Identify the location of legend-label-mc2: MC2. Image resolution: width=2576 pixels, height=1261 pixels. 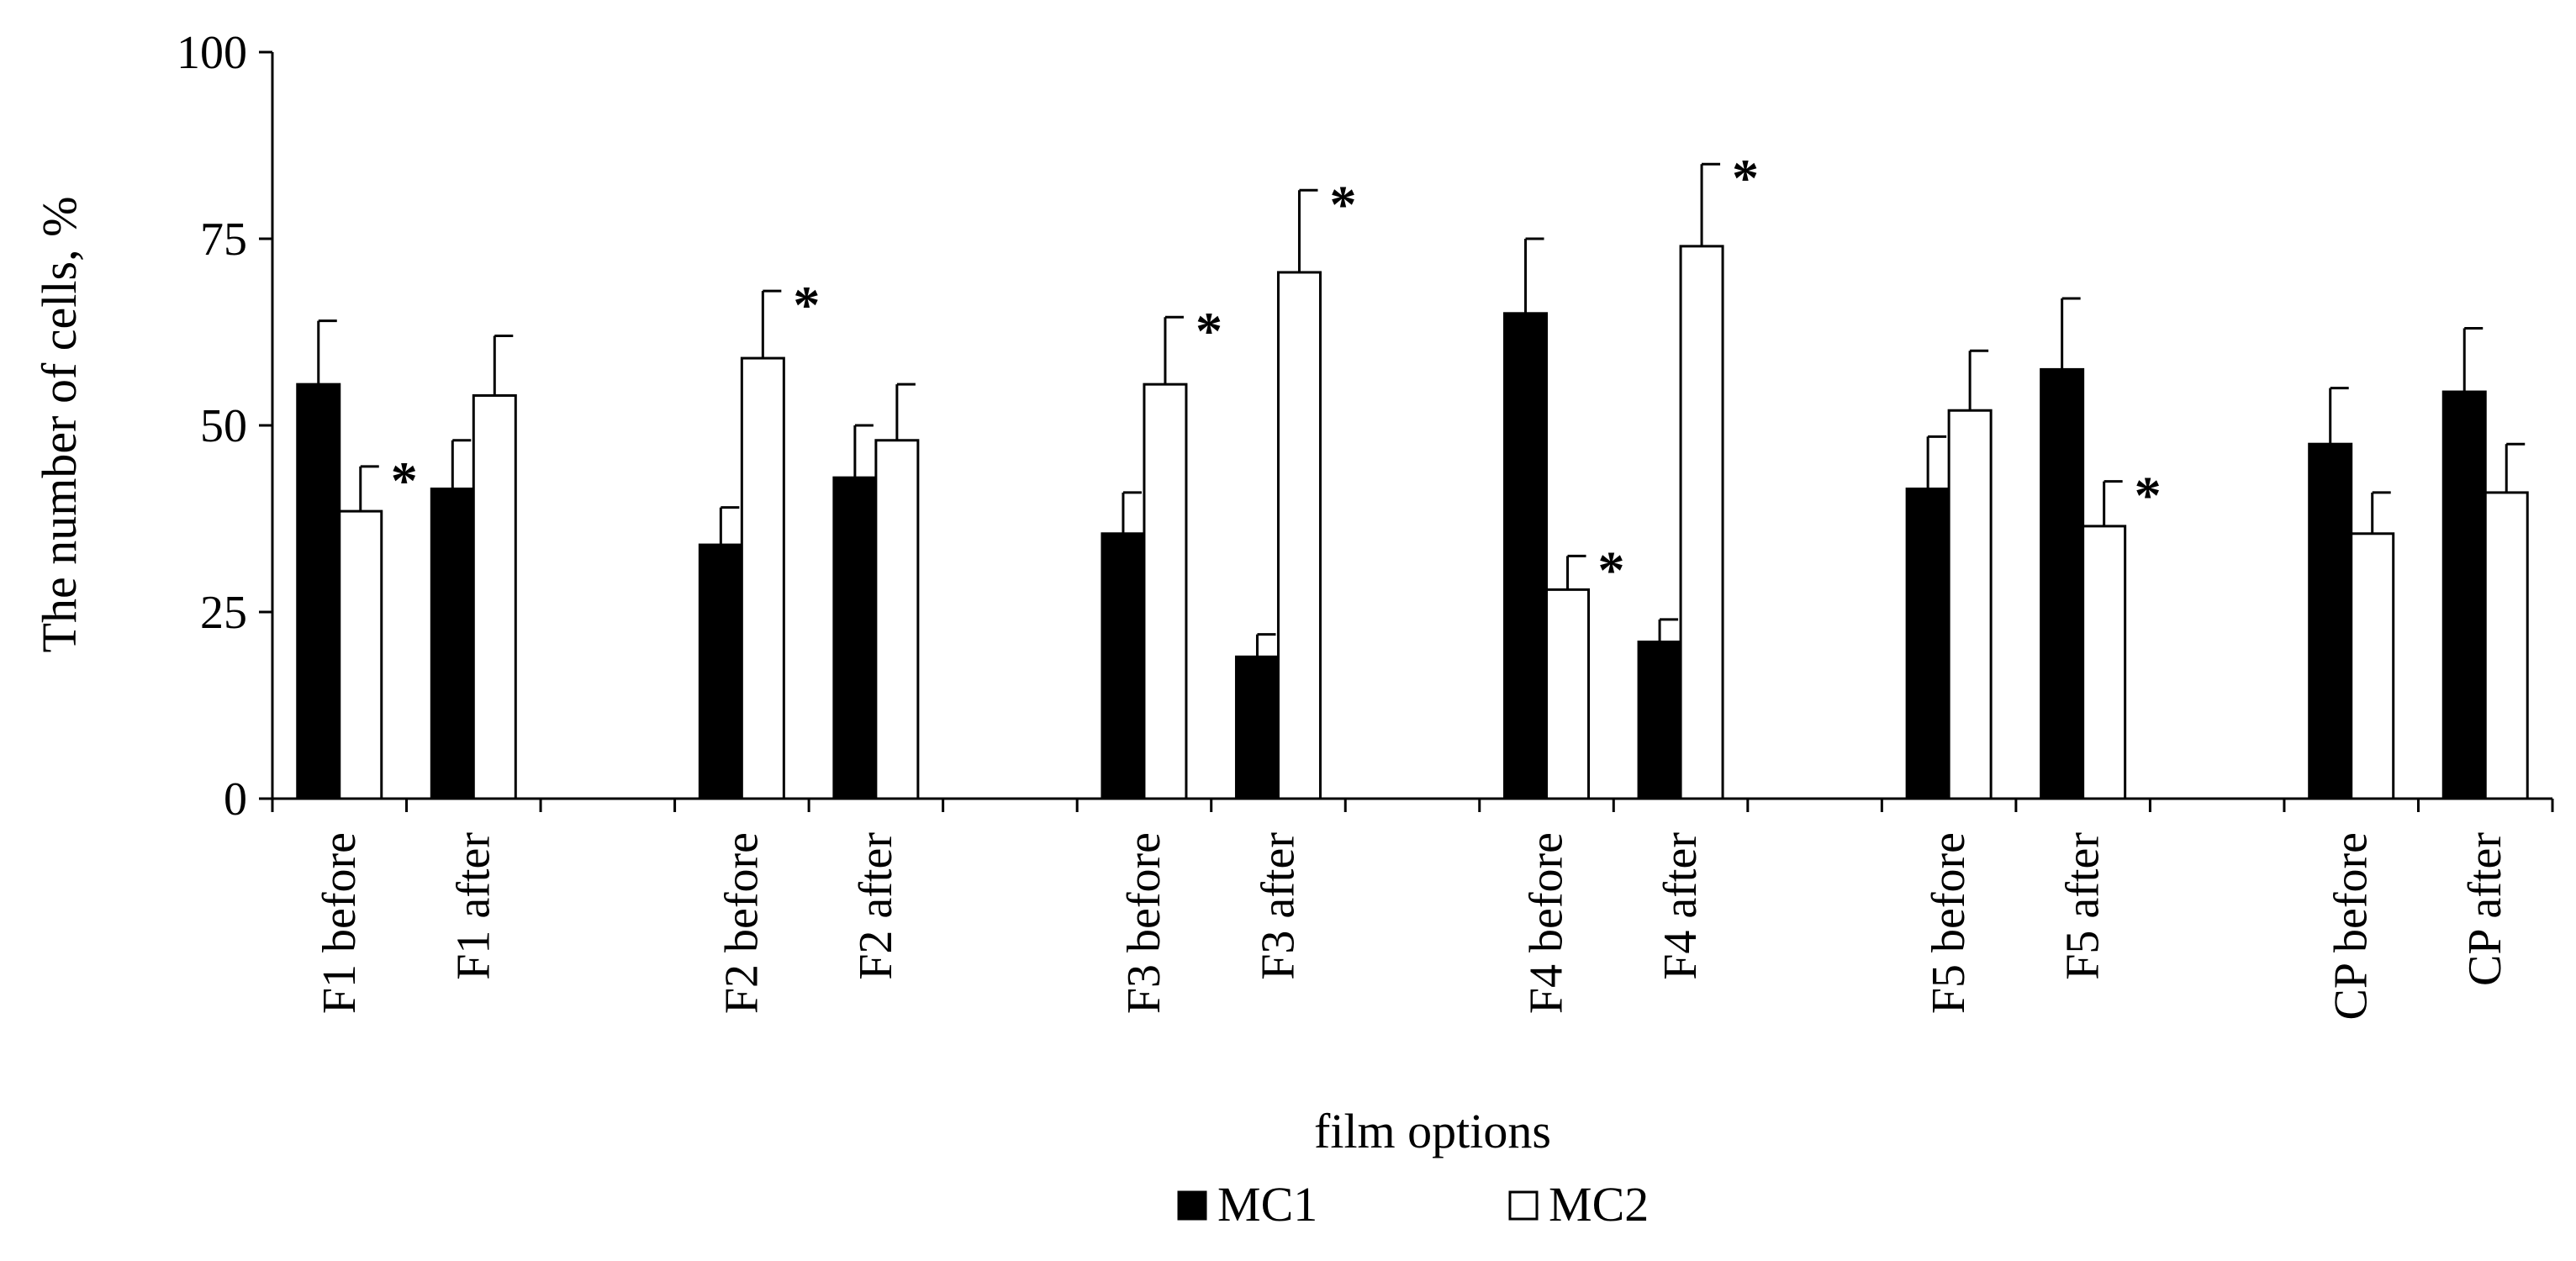
(1599, 1204).